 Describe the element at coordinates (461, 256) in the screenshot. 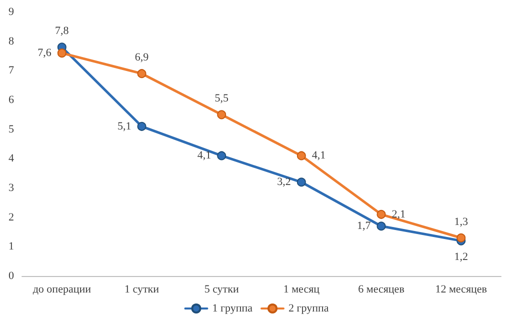

I see `data-label: 1,2` at that location.